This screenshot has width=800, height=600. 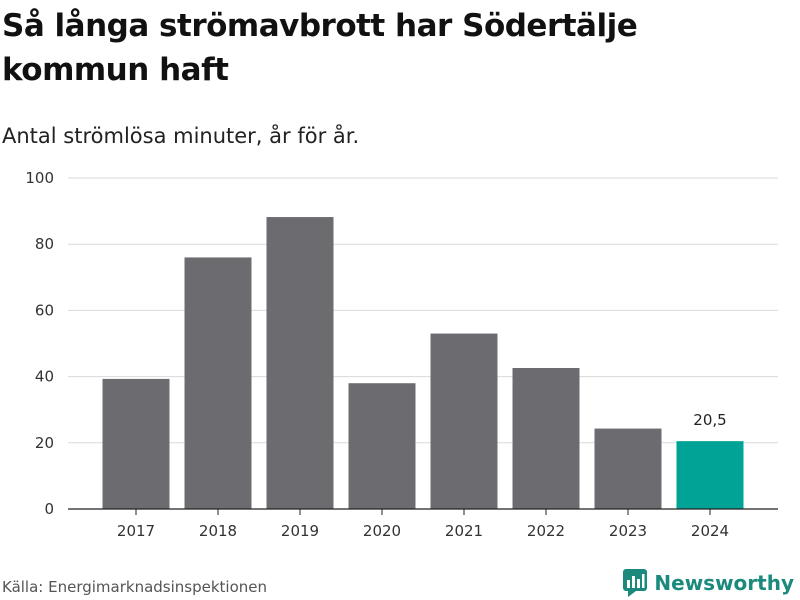 I want to click on x-tick-label: 2022, so click(x=546, y=531).